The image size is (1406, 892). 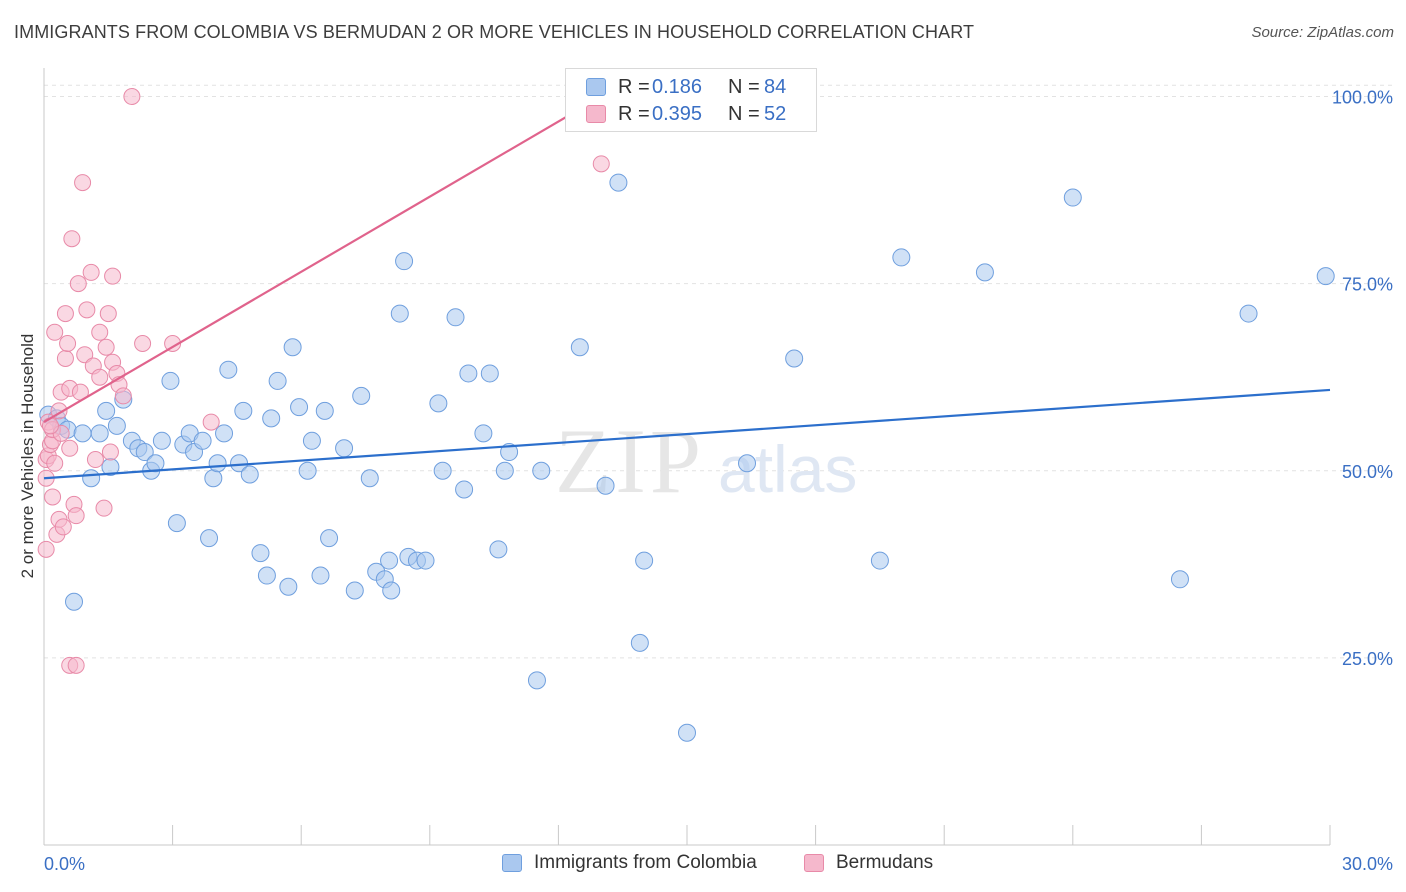 What do you see at coordinates (1367, 864) in the screenshot?
I see `x-tick-label-max: 30.0%` at bounding box center [1367, 864].